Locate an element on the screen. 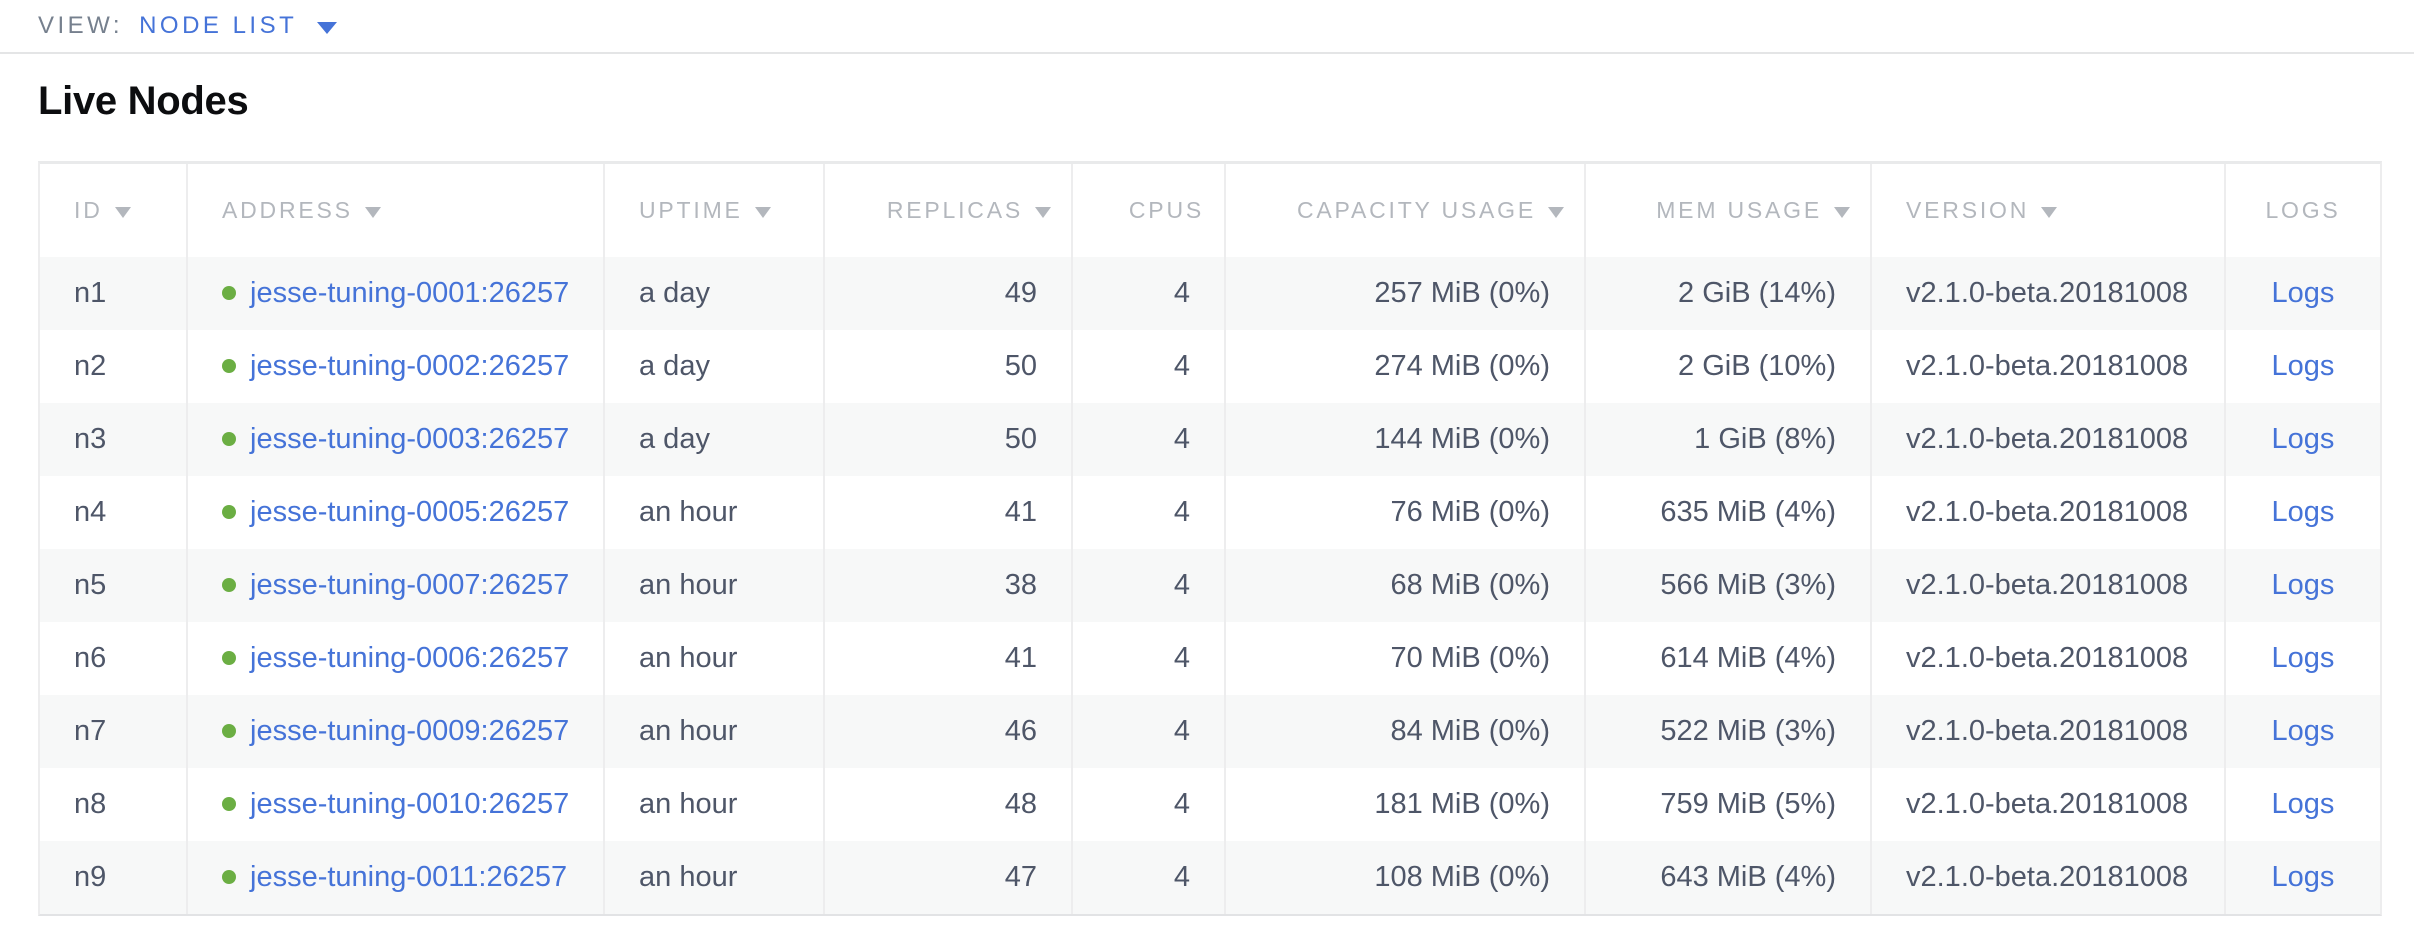 This screenshot has width=2414, height=948. cell-mem_usage: 635 MiB (4%) is located at coordinates (1727, 512).